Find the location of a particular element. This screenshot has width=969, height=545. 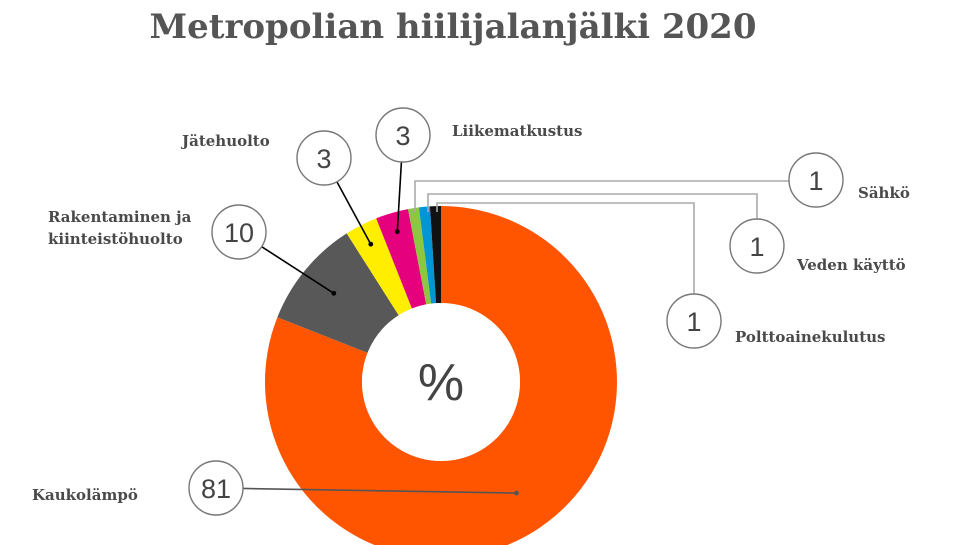

value-label-polttoainekulutus: 1 is located at coordinates (693, 322).